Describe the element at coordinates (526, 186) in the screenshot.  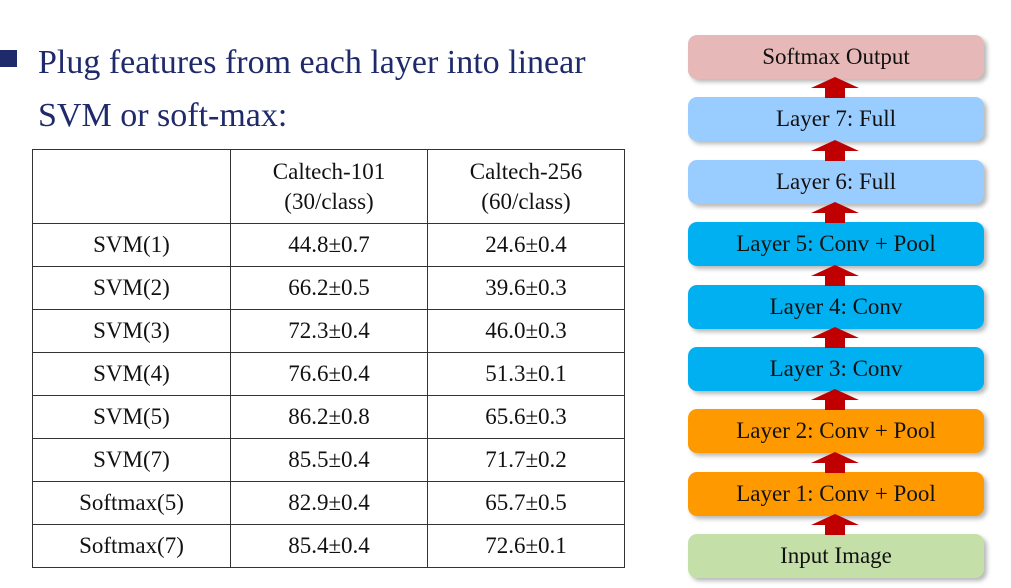
I see `table-header-cell: Caltech-256 (60/class)` at that location.